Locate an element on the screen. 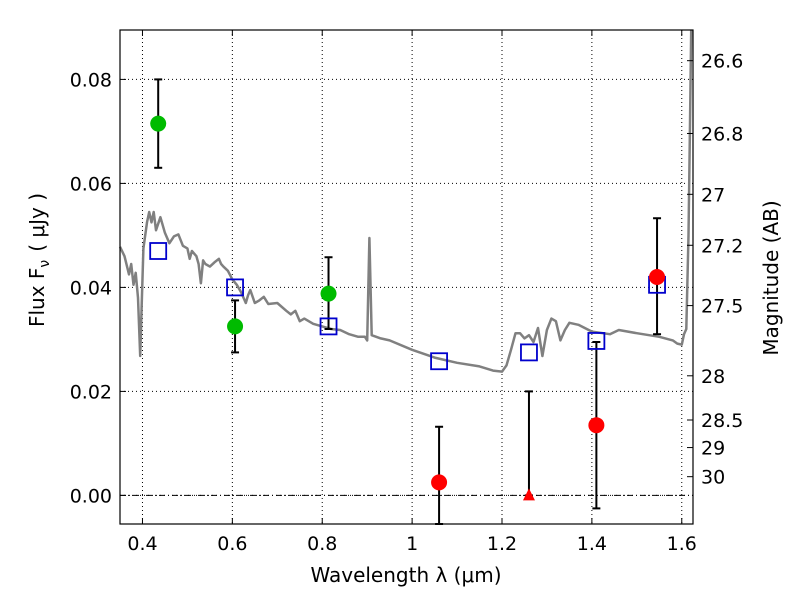 This screenshot has height=600, width=800. y-tick-label: 0.06 is located at coordinates (91, 184).